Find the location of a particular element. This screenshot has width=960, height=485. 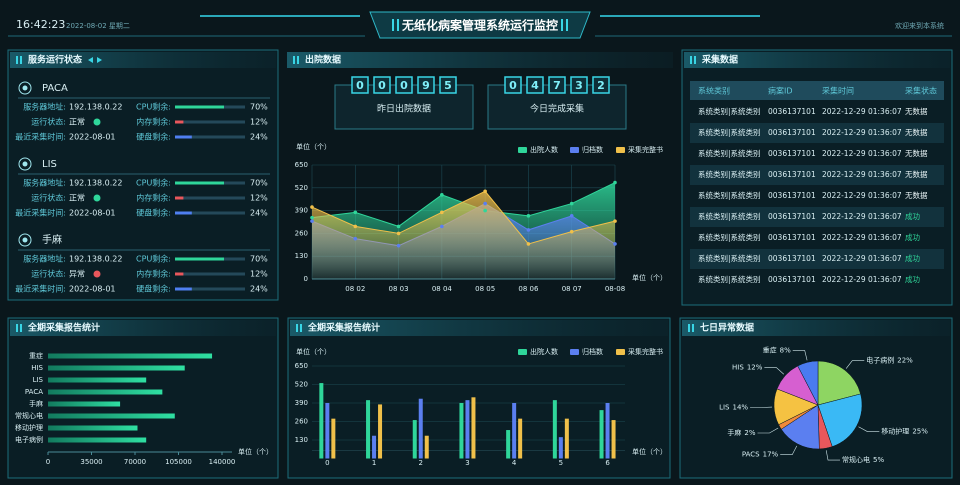

pie-label-value: 2% is located at coordinates (749, 433).